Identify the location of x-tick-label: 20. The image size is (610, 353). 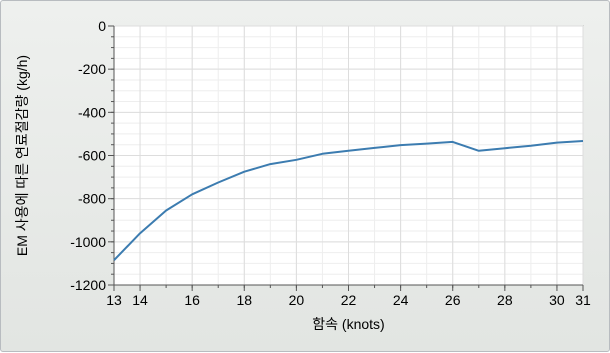
(297, 300).